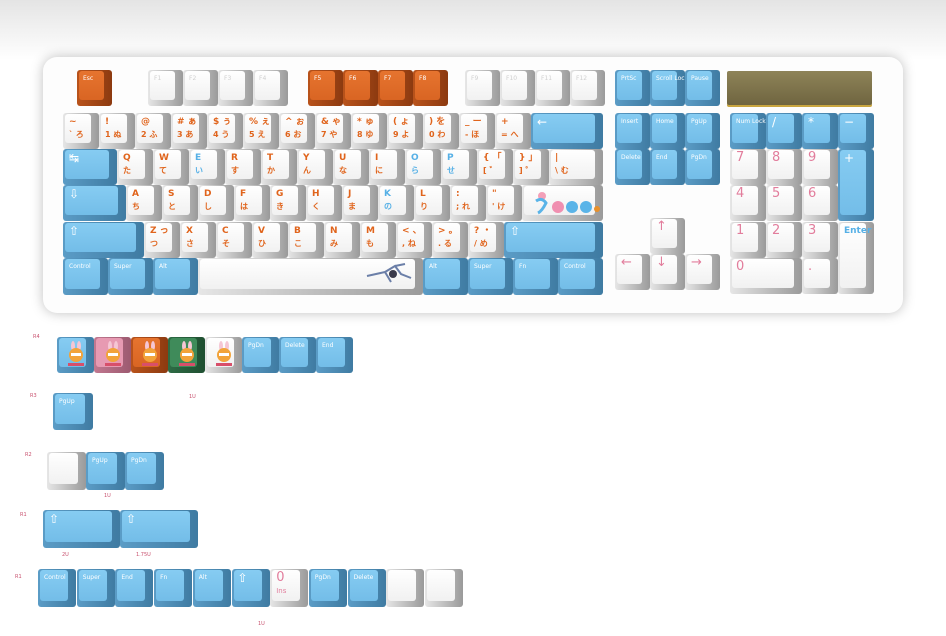 This screenshot has height=636, width=946. What do you see at coordinates (531, 167) in the screenshot?
I see `key-symbol: } 」] ゜` at bounding box center [531, 167].